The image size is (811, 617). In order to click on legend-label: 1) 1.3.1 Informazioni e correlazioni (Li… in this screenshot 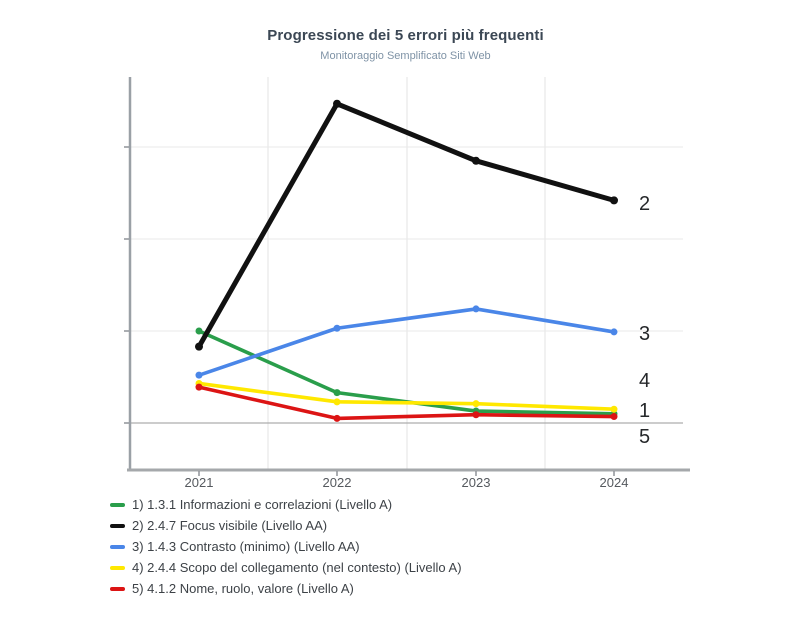, I will do `click(262, 504)`.